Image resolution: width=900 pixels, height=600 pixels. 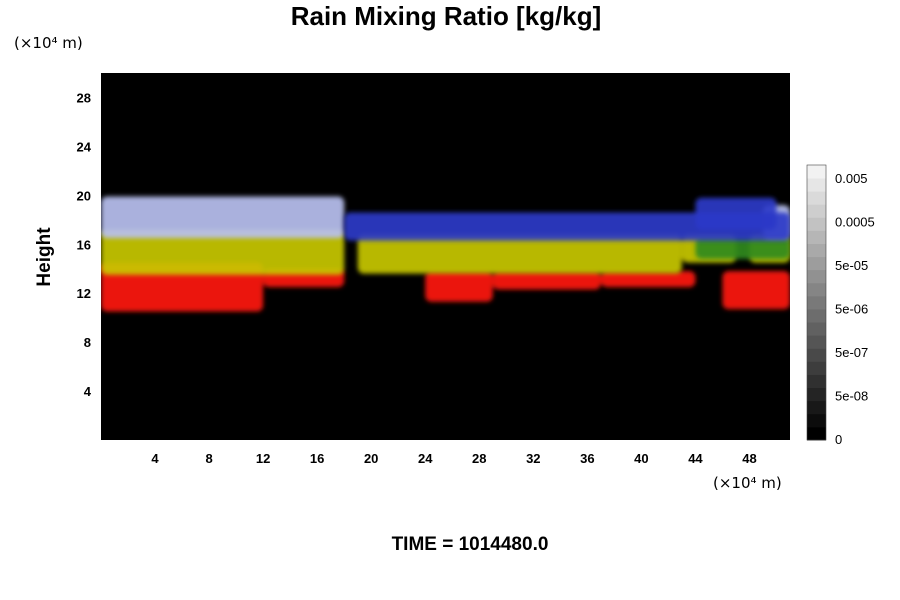 What do you see at coordinates (446, 16) in the screenshot?
I see `chart-title: Rain Mixing Ratio [kg/kg]` at bounding box center [446, 16].